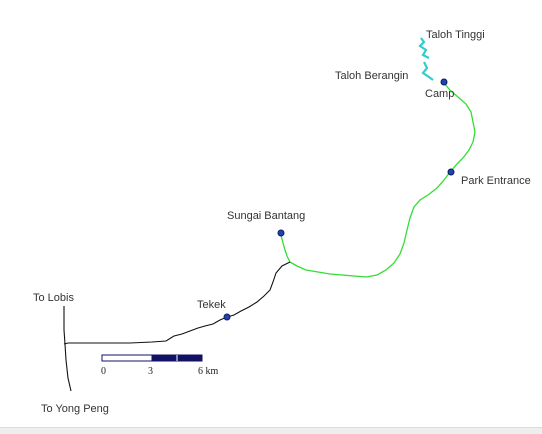 The width and height of the screenshot is (542, 434). I want to click on label-sungai-bantang: Sungai Bantang, so click(266, 216).